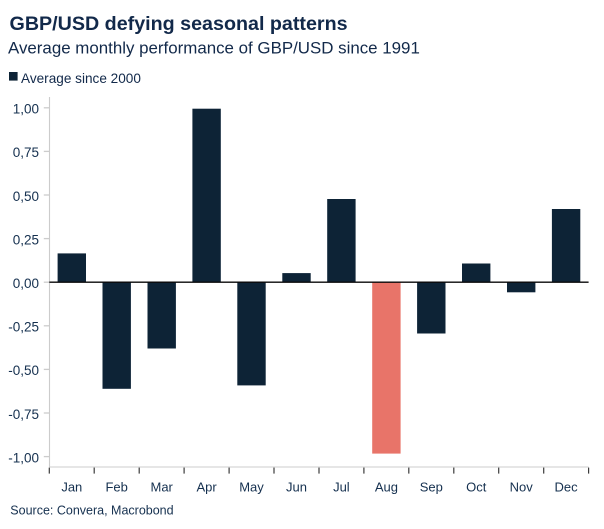  What do you see at coordinates (386, 487) in the screenshot?
I see `svg-text: Aug` at bounding box center [386, 487].